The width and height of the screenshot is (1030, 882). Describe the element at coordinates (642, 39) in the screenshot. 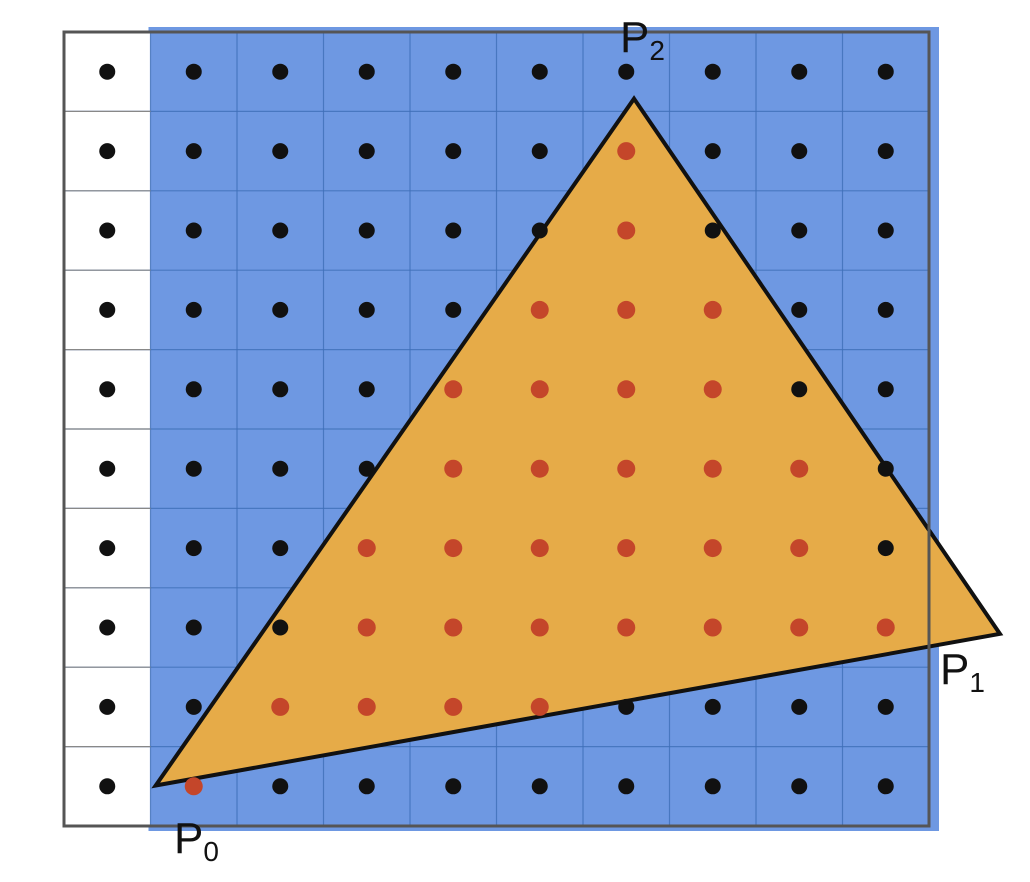

I see `vertex-label-p2: P2` at that location.